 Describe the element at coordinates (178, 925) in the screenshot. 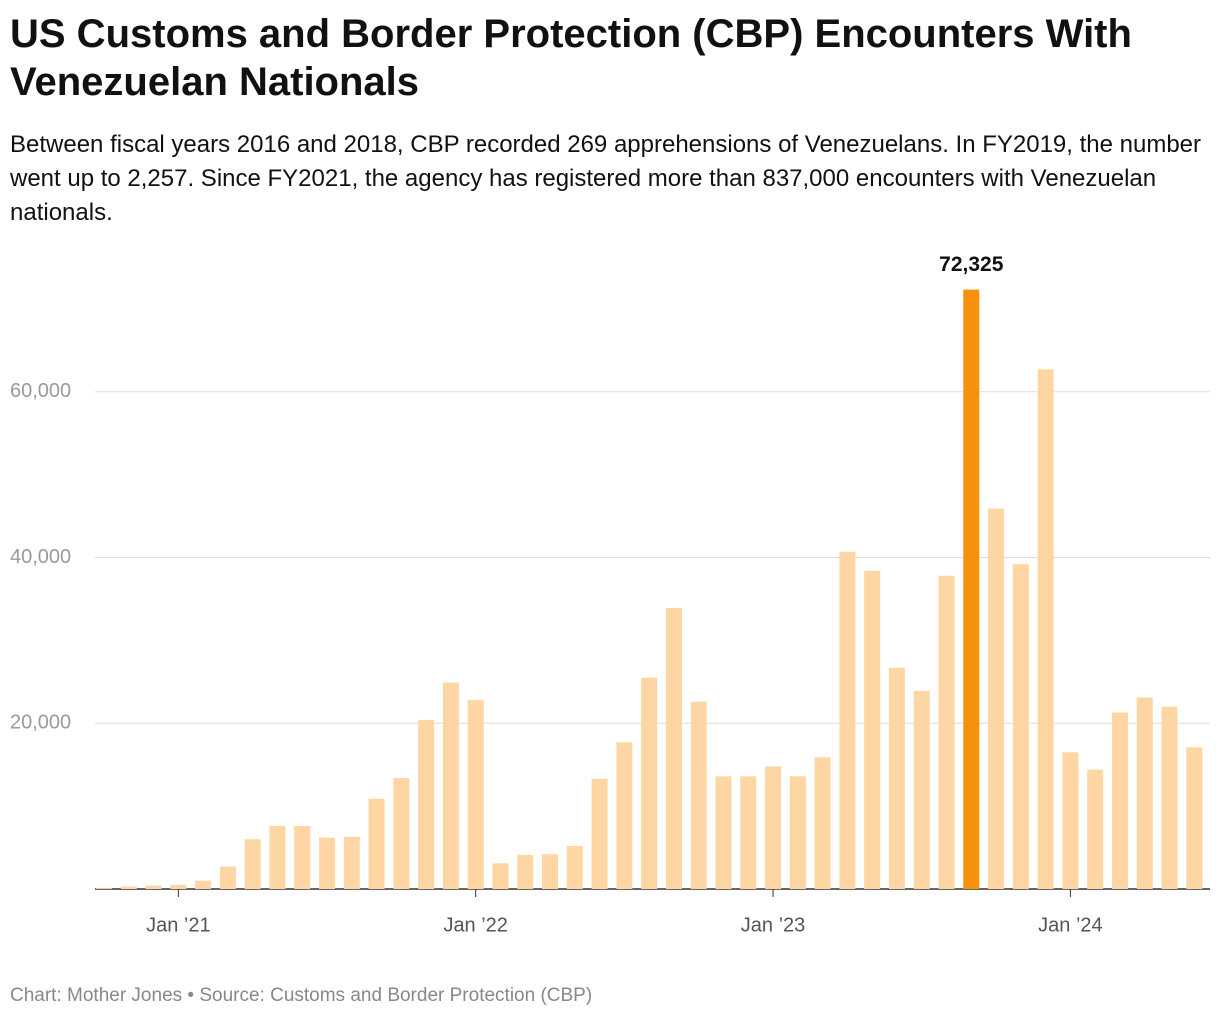

I see `x-tick-label: Jan ’21` at that location.